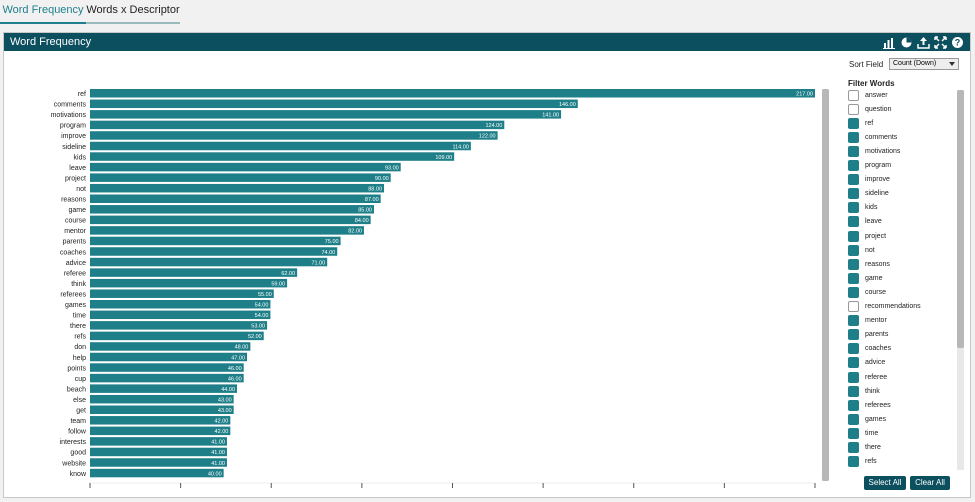  What do you see at coordinates (902, 433) in the screenshot?
I see `filter-item: time` at bounding box center [902, 433].